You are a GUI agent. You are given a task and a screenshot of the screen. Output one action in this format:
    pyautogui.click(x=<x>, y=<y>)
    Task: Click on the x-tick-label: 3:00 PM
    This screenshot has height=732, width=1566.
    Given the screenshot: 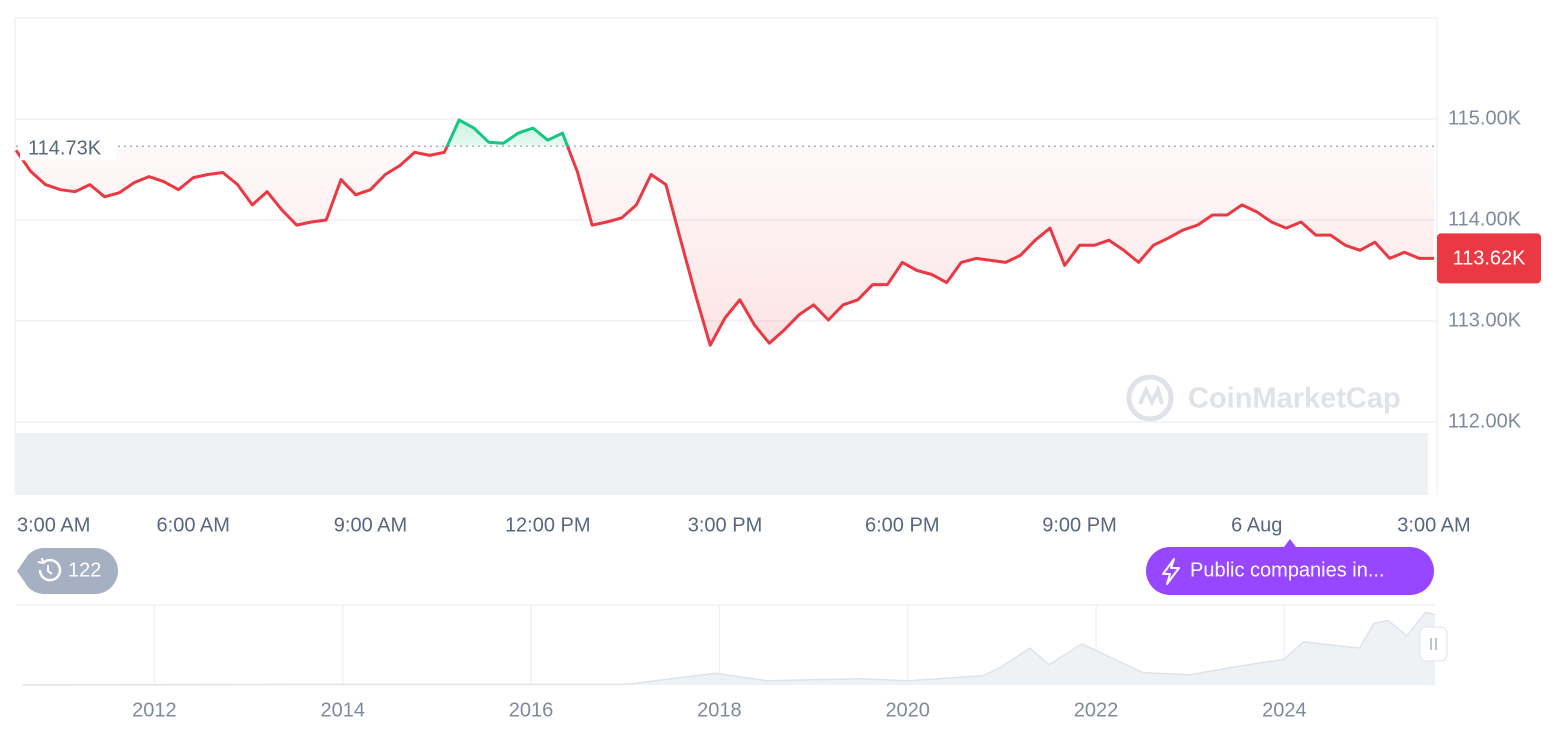 What is the action you would take?
    pyautogui.click(x=725, y=525)
    